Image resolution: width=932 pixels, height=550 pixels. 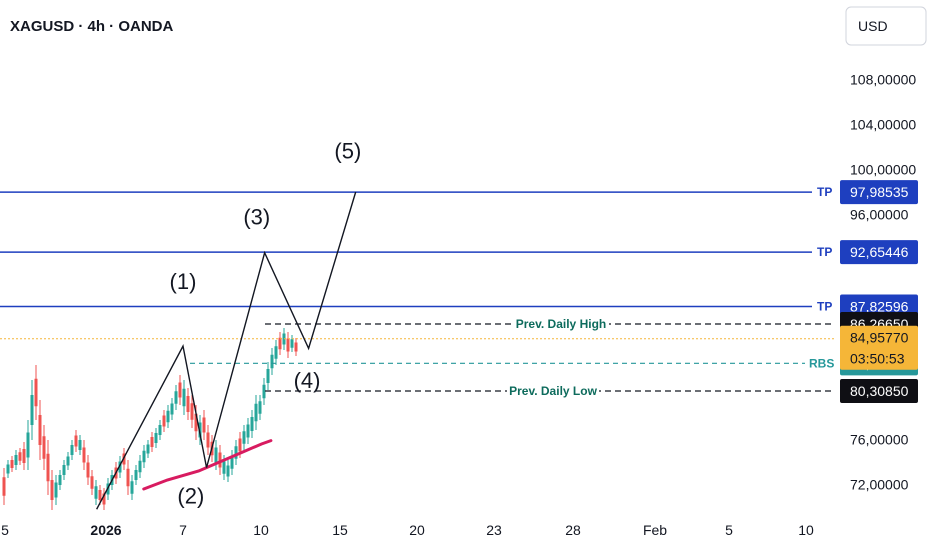 What do you see at coordinates (821, 363) in the screenshot?
I see `rbs-line-label: RBS` at bounding box center [821, 363].